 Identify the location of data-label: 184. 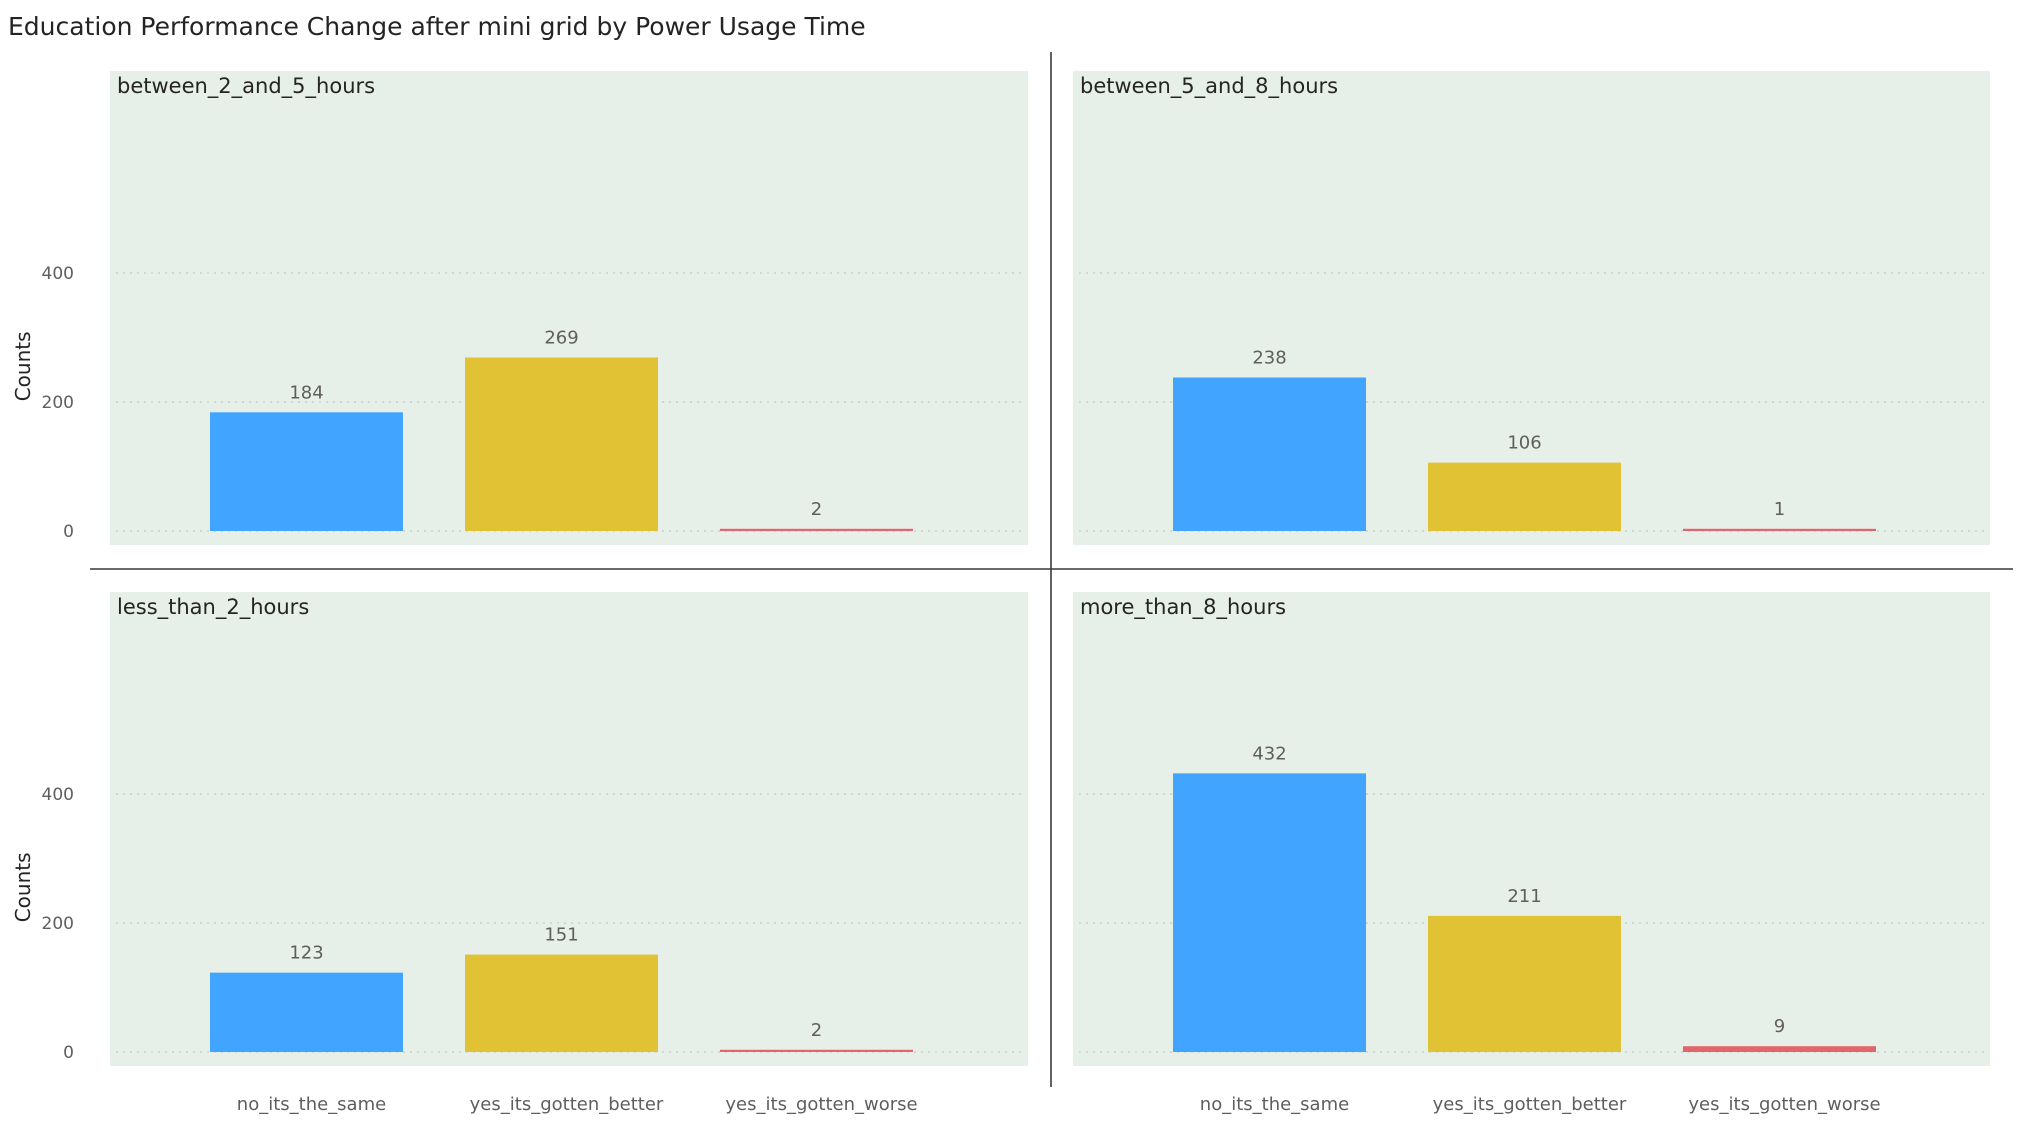
(306, 392).